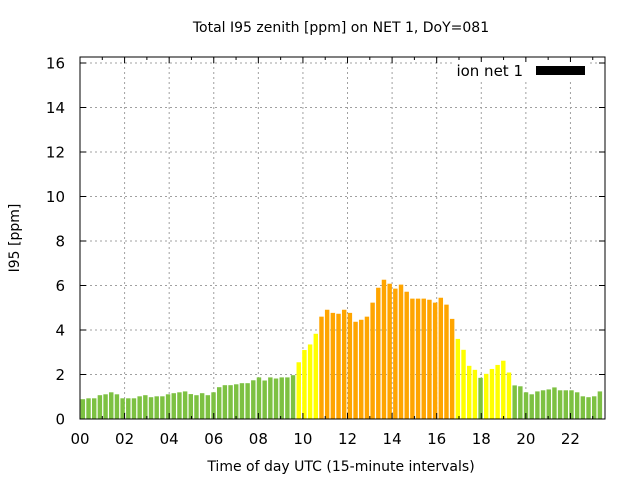 Image resolution: width=640 pixels, height=480 pixels. I want to click on x-tick-label: 00, so click(79, 439).